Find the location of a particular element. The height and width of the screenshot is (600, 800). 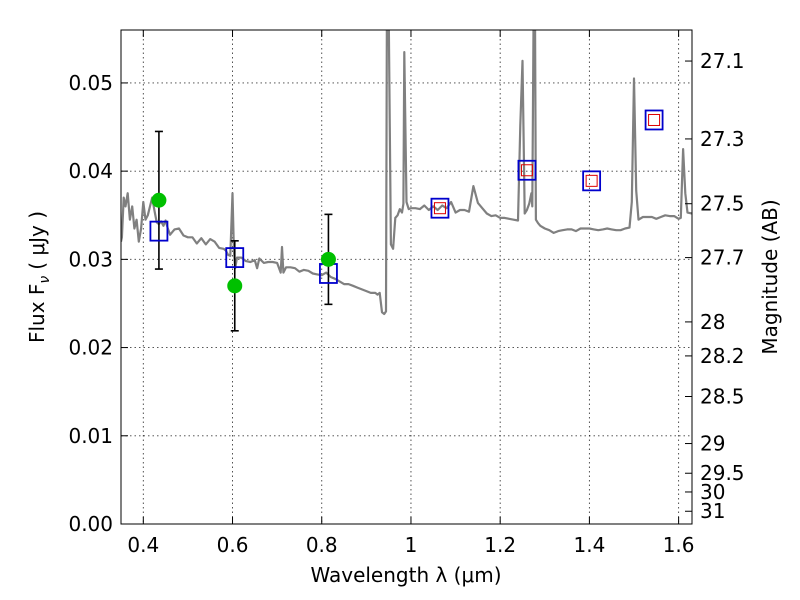

svg-text:Flux Fν( μJy ): Flux Fν ( μJy ) is located at coordinates (39, 277).